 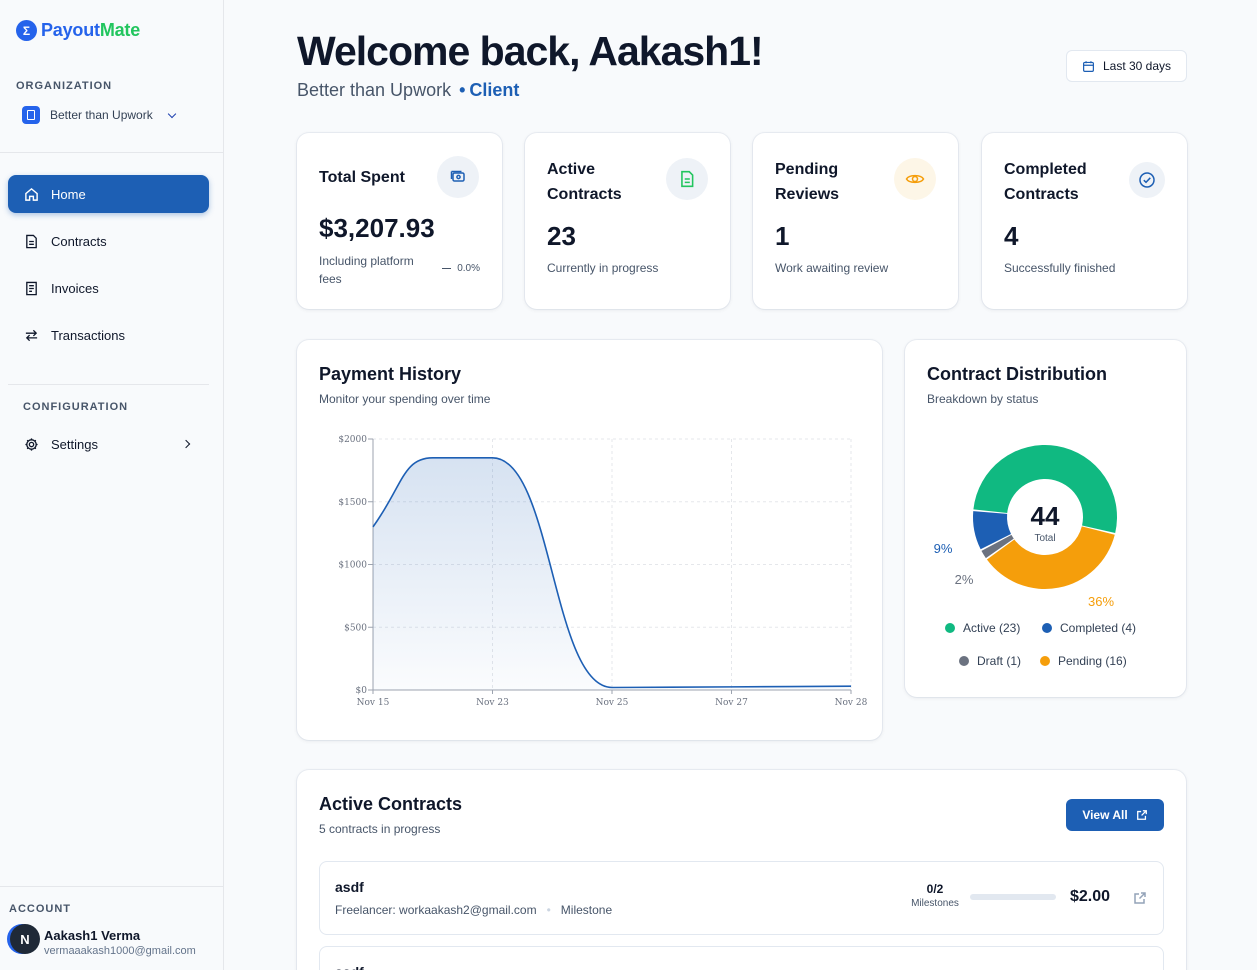 I want to click on stat-card-active-contracts: Active Contracts 23 Currently in progress, so click(x=627, y=221).